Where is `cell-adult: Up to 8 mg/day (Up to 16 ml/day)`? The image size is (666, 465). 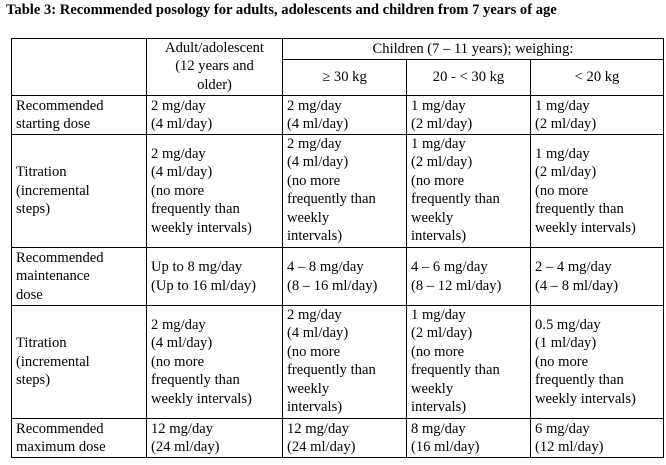
cell-adult: Up to 8 mg/day (Up to 16 ml/day) is located at coordinates (214, 276).